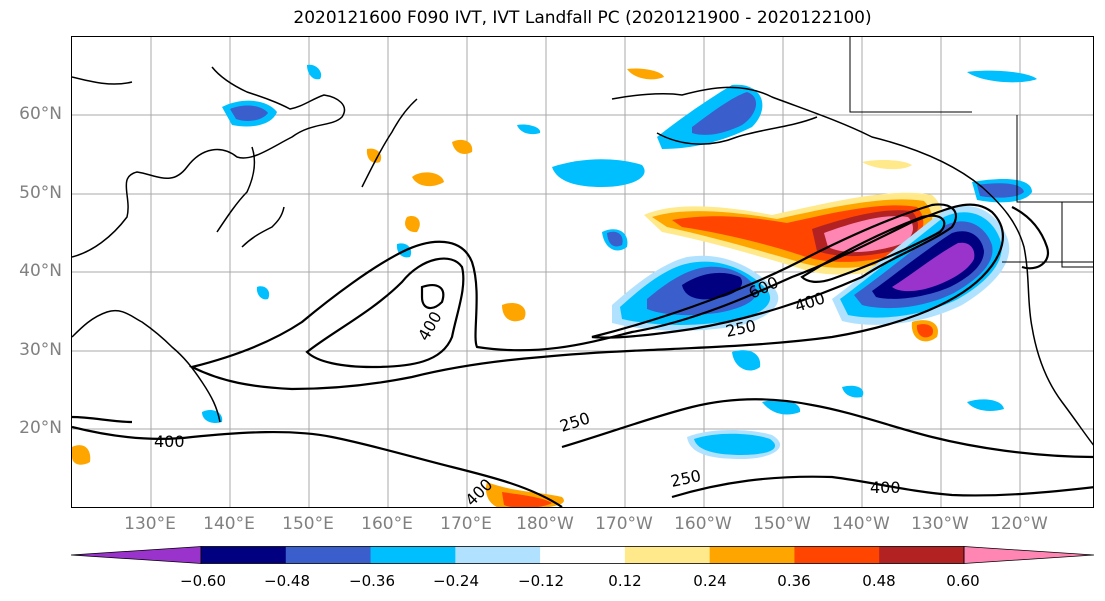  What do you see at coordinates (545, 524) in the screenshot?
I see `lon-label-180w: 180°W` at bounding box center [545, 524].